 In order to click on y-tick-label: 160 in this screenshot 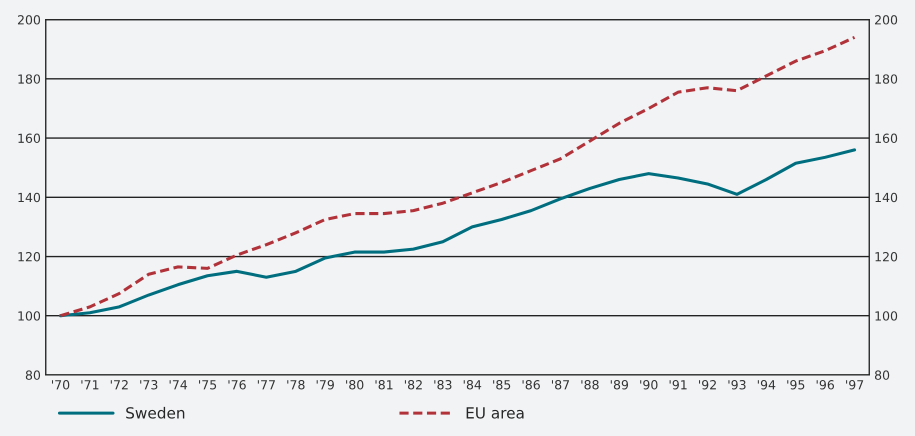, I will do `click(29, 138)`.